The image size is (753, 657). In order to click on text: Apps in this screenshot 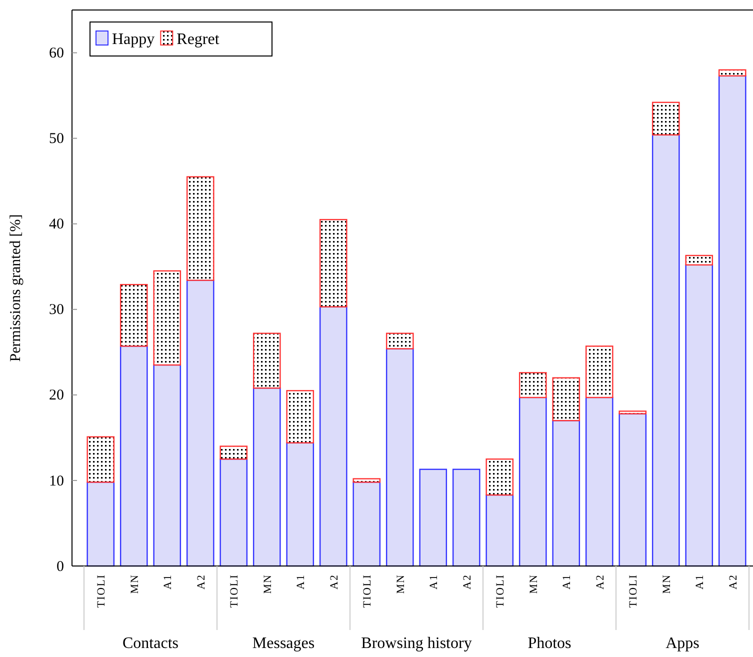, I will do `click(683, 643)`.